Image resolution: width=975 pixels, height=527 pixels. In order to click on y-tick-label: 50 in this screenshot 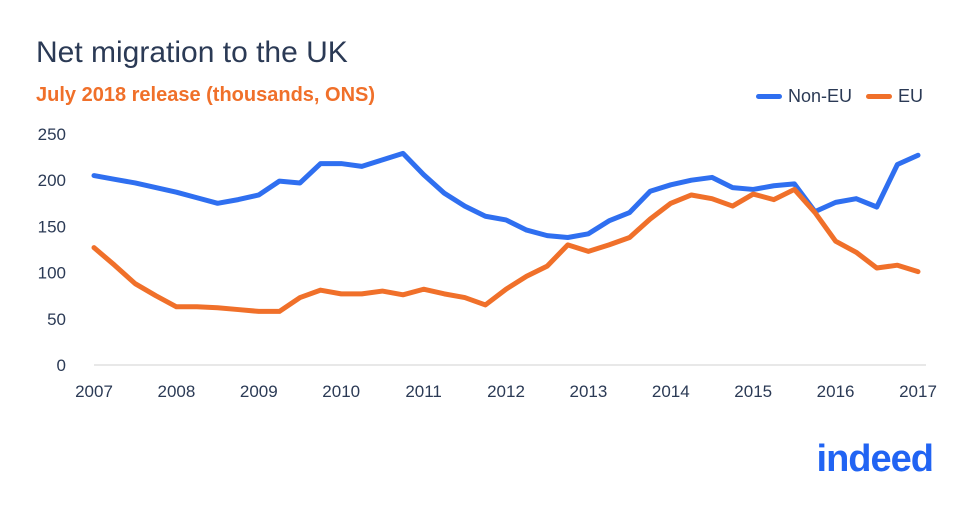, I will do `click(56, 319)`.